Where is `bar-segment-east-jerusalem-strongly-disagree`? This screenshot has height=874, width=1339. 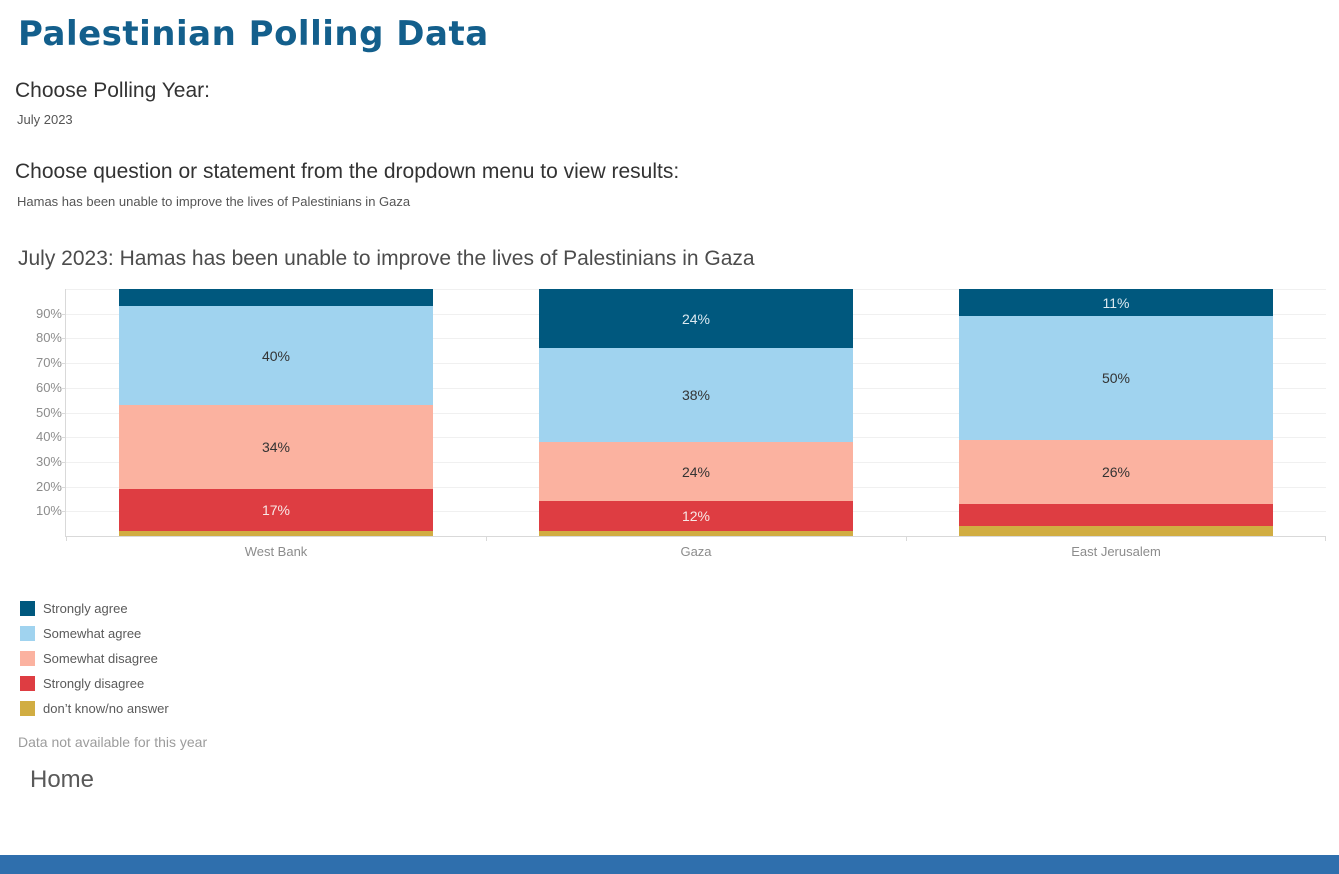
bar-segment-east-jerusalem-strongly-disagree is located at coordinates (1116, 515).